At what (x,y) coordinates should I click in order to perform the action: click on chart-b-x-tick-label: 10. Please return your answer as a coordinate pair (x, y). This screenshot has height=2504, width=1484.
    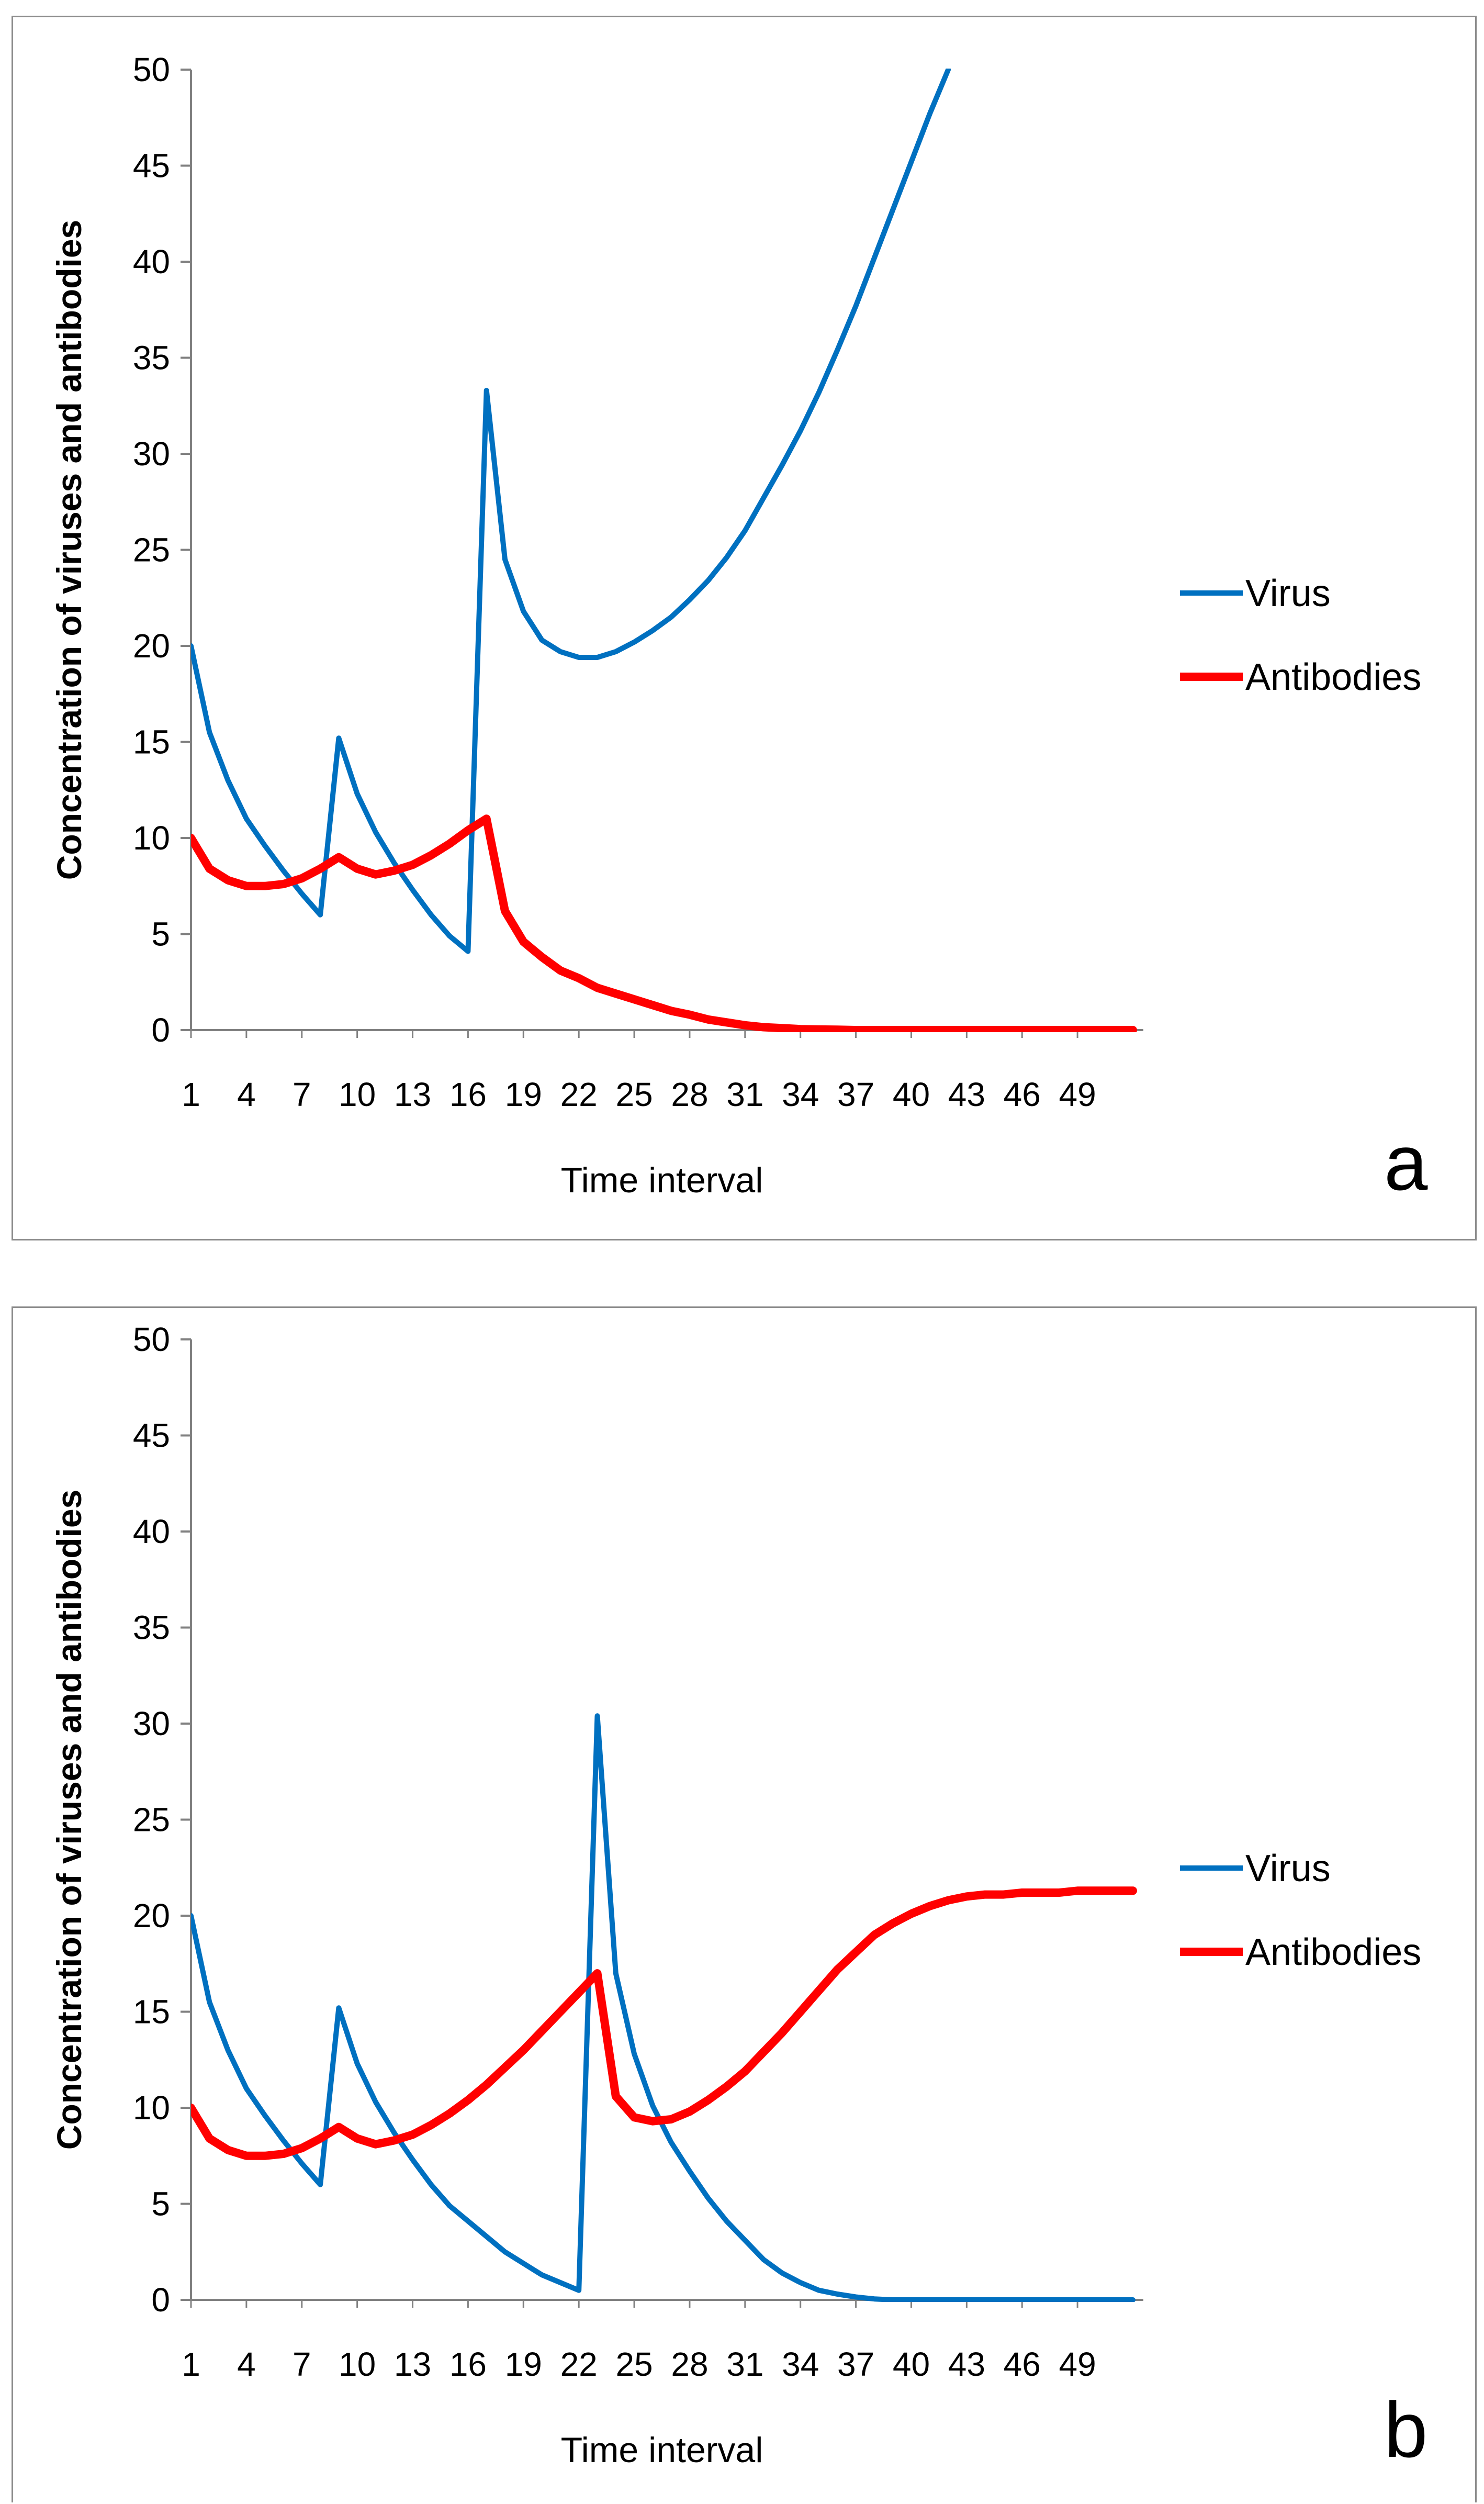
    Looking at the image, I should click on (357, 2364).